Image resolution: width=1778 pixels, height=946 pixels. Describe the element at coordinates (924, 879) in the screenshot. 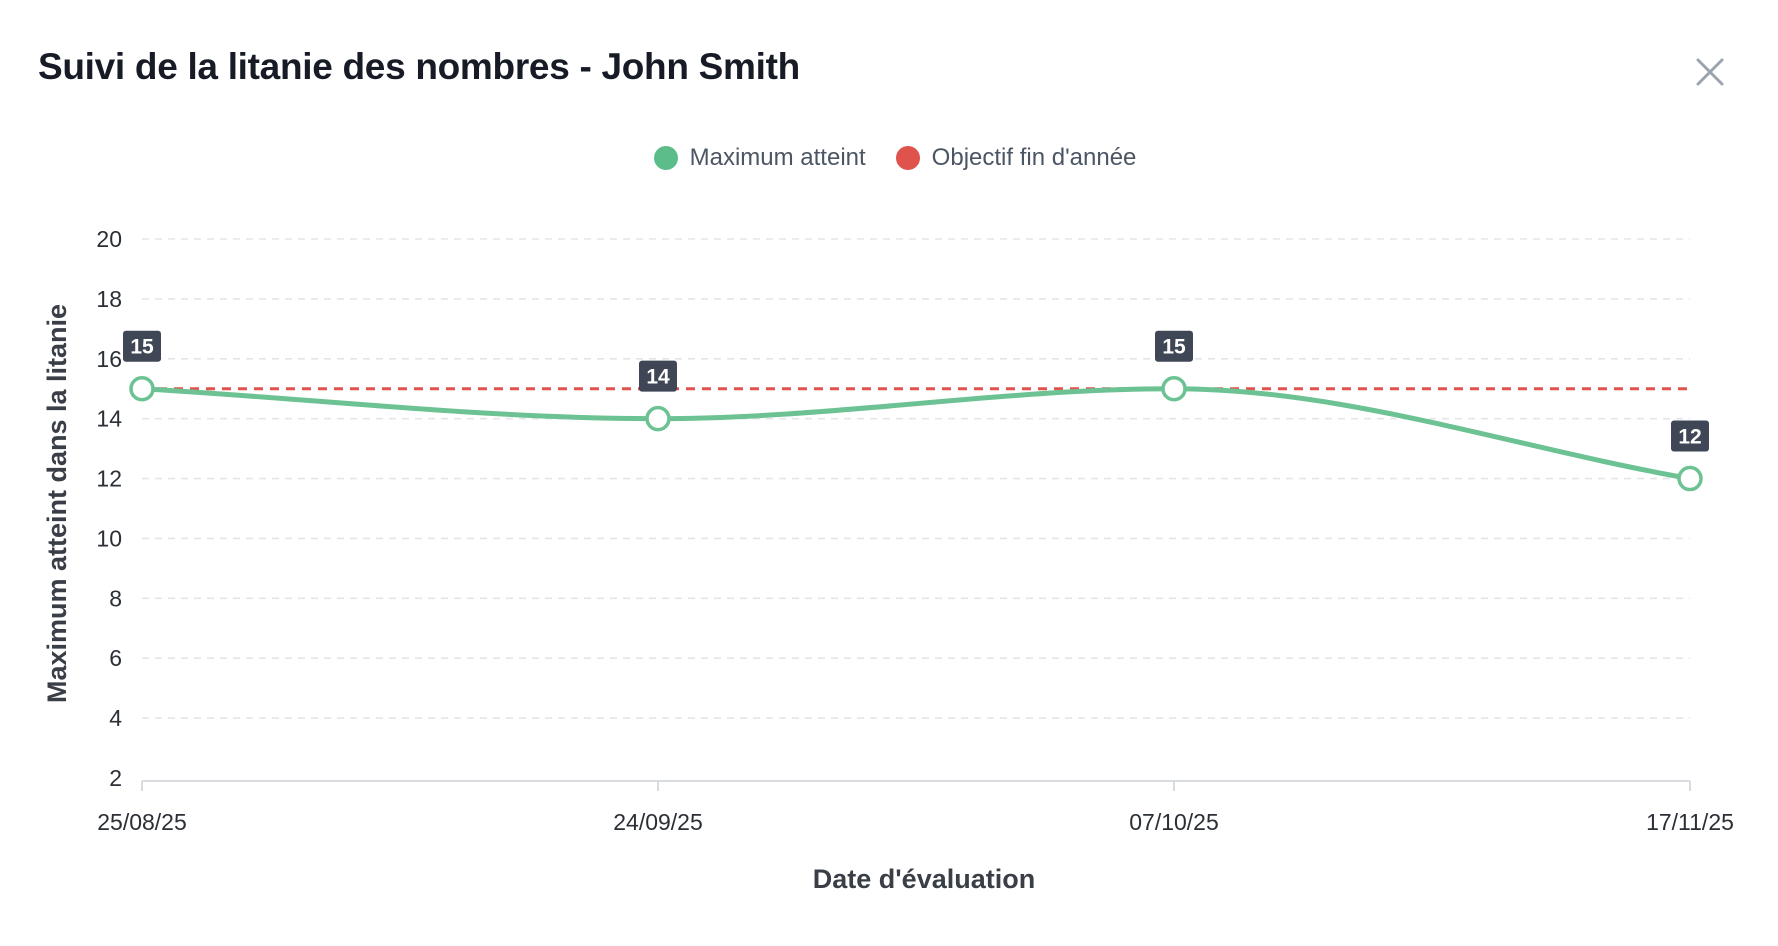

I see `x-axis-title: Date d'évaluation` at that location.